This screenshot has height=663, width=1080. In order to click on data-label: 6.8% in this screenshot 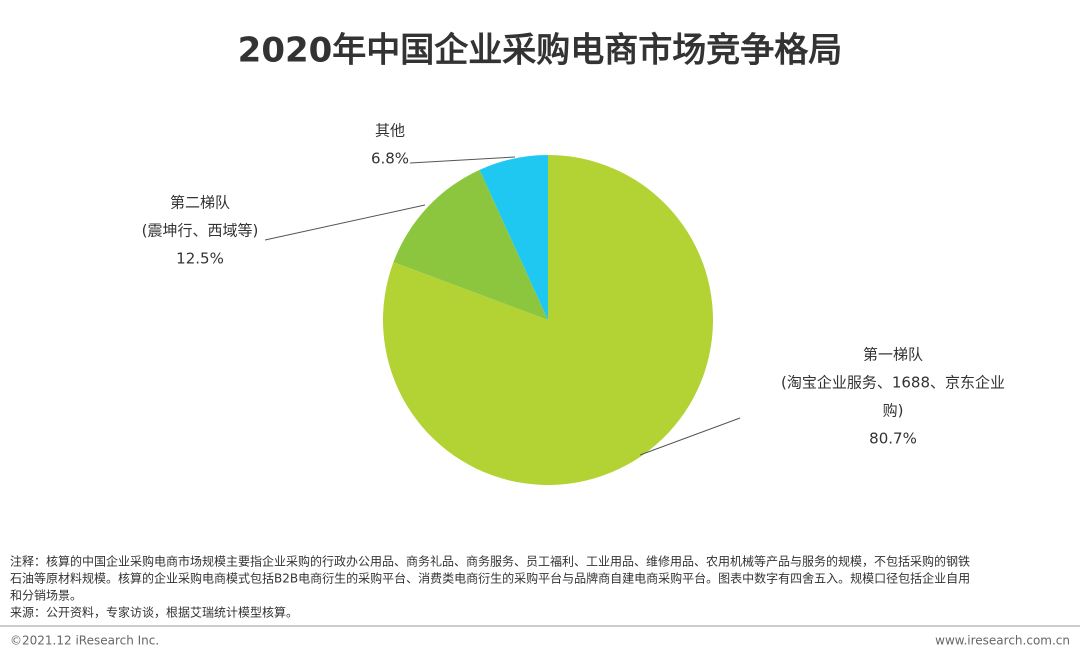, I will do `click(390, 159)`.